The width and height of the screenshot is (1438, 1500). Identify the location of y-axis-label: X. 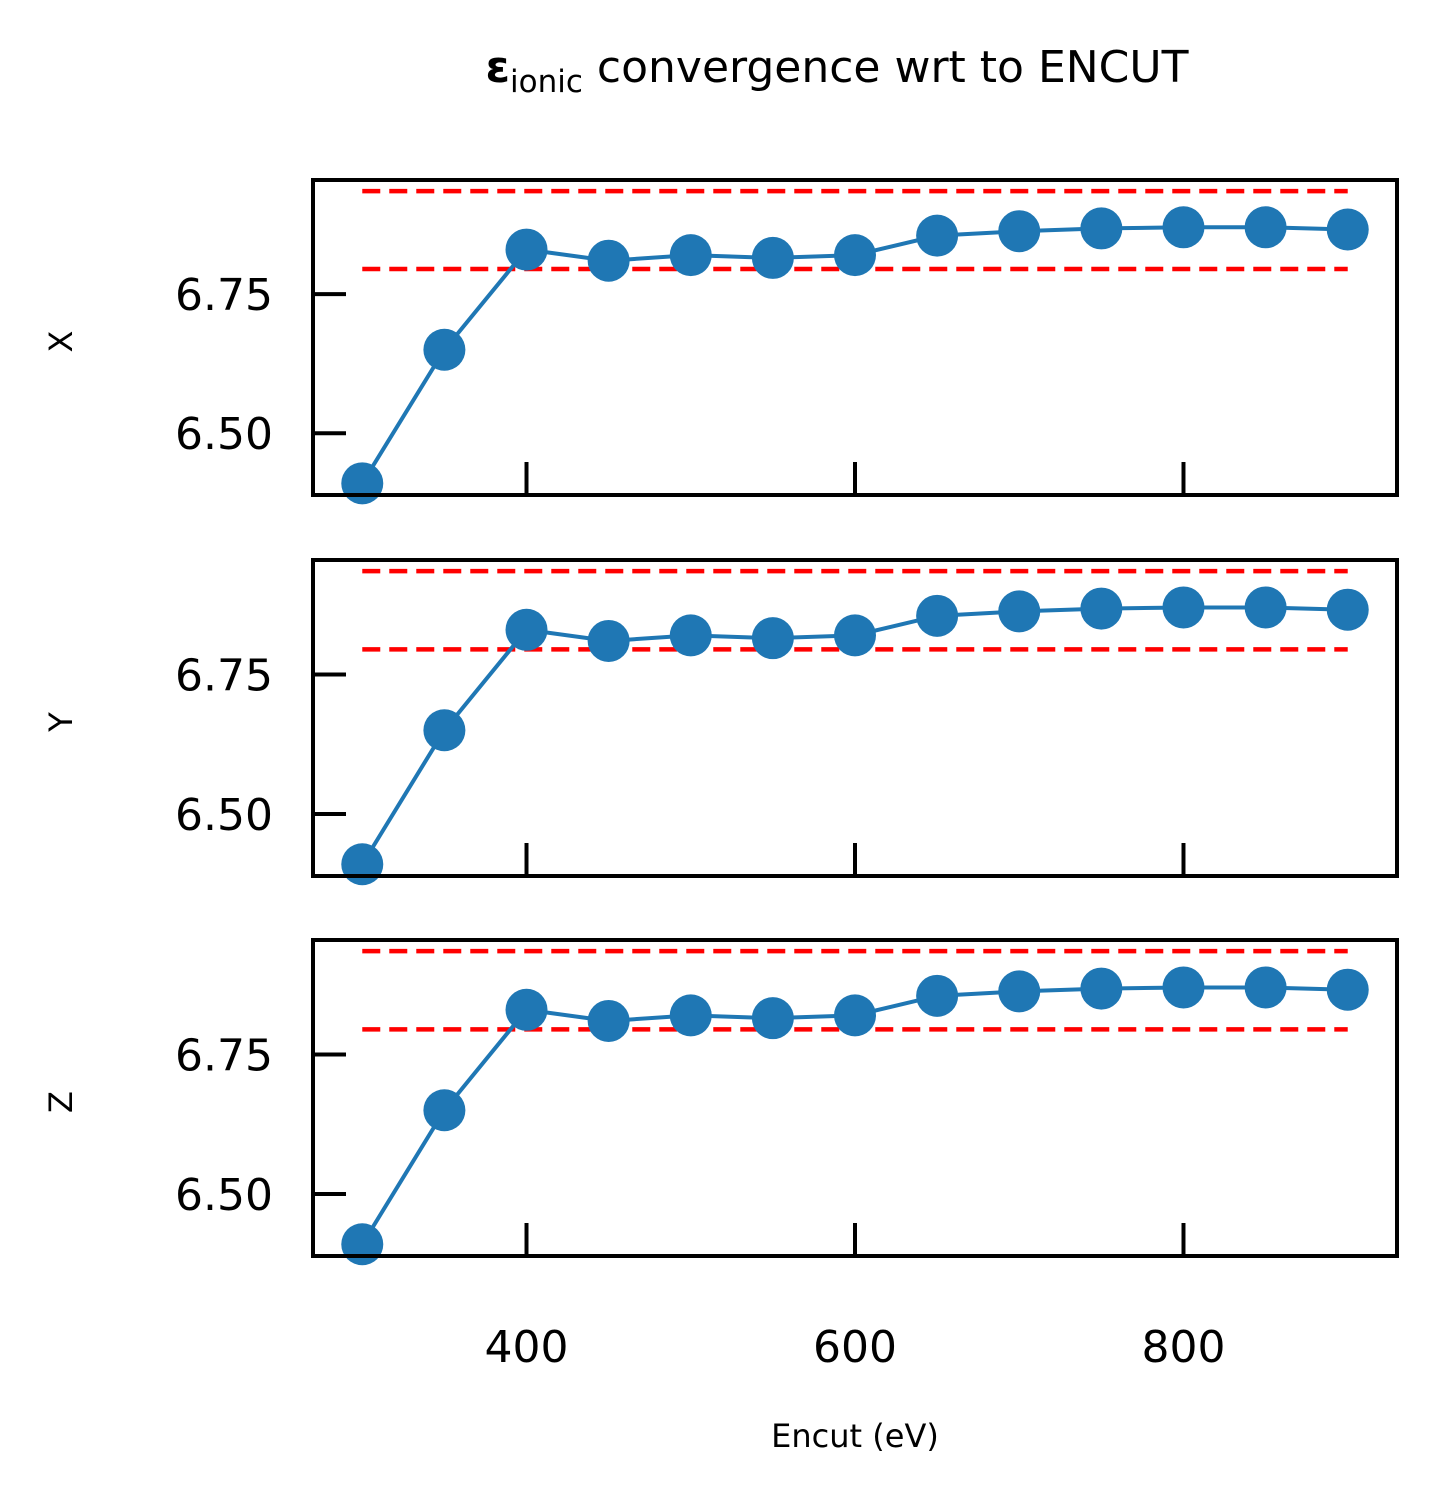
(61, 342).